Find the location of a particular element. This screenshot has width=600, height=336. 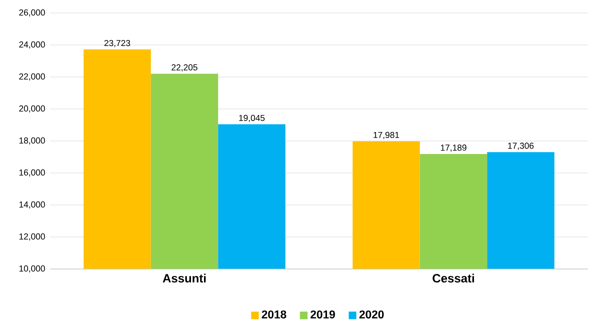

x-tick-label: Assunti is located at coordinates (184, 278).